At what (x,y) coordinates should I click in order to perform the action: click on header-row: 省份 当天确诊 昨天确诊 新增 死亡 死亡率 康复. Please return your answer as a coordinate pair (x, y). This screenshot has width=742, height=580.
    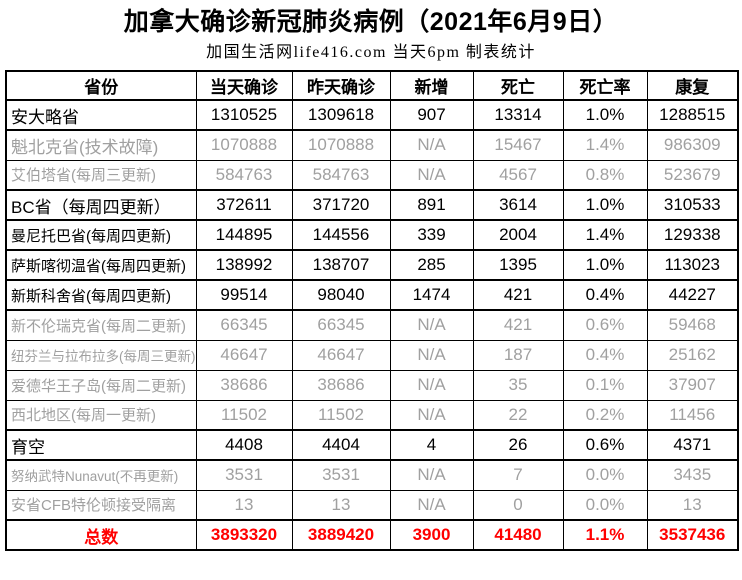
    Looking at the image, I should click on (372, 85).